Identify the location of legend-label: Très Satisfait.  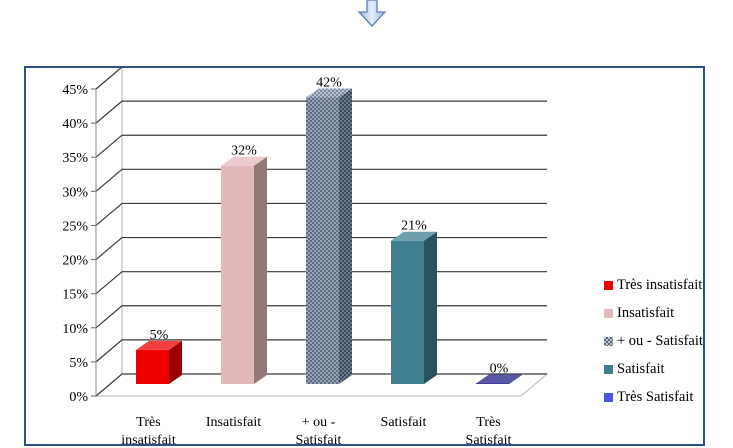
(655, 396).